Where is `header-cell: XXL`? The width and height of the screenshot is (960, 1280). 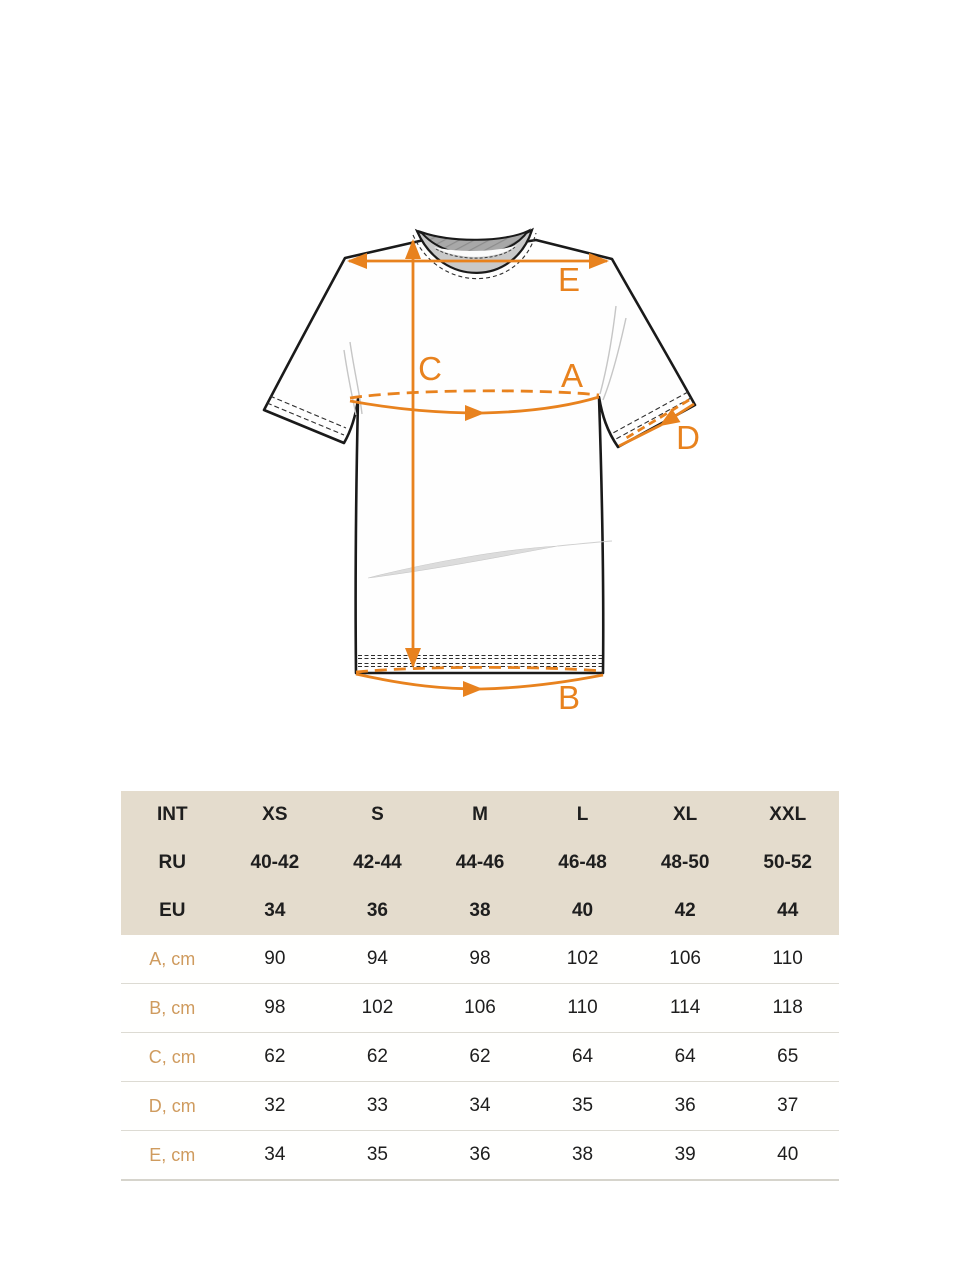
header-cell: XXL is located at coordinates (788, 814).